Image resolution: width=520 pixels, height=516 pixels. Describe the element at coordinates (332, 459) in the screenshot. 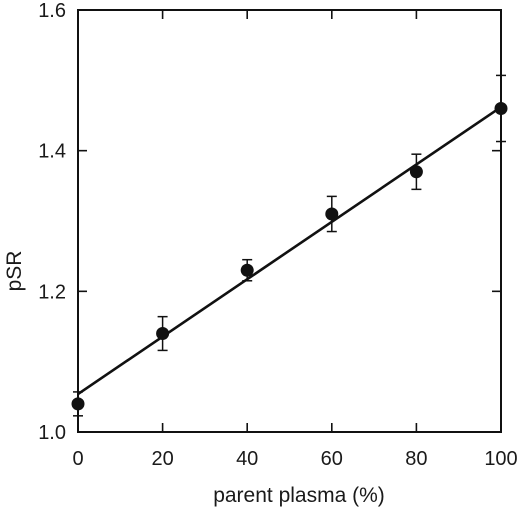

I see `x-tick-label: 60` at that location.